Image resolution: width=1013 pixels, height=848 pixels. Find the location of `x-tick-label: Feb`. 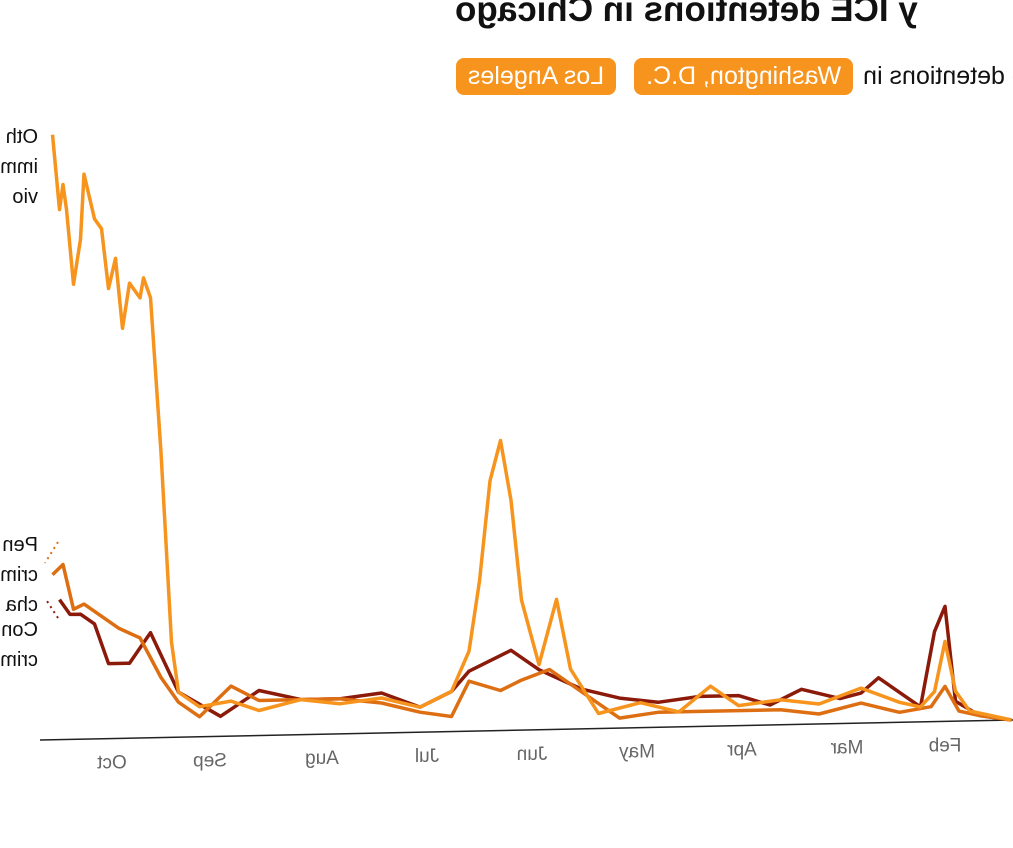

x-tick-label: Feb is located at coordinates (945, 745).